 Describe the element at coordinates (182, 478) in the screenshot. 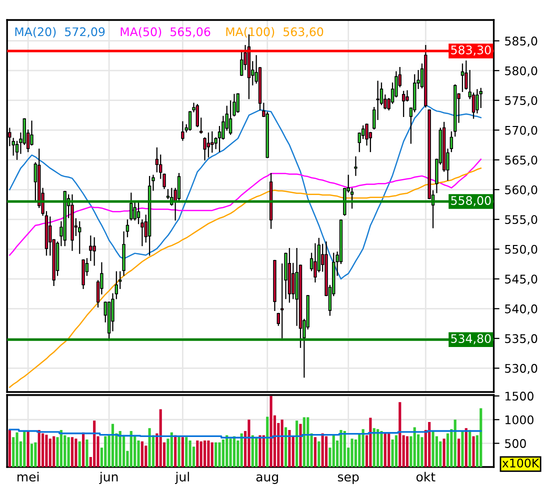

I see `x-tick-label: jul` at that location.